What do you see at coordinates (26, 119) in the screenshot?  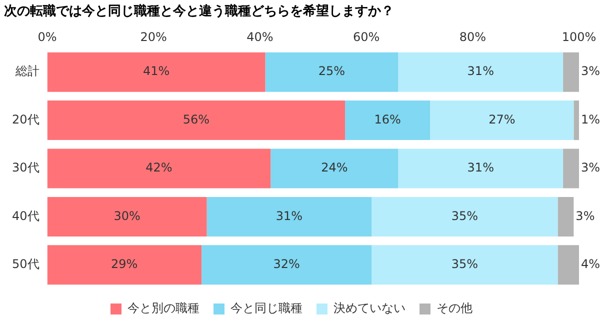 I see `y-tick-label: 20代` at bounding box center [26, 119].